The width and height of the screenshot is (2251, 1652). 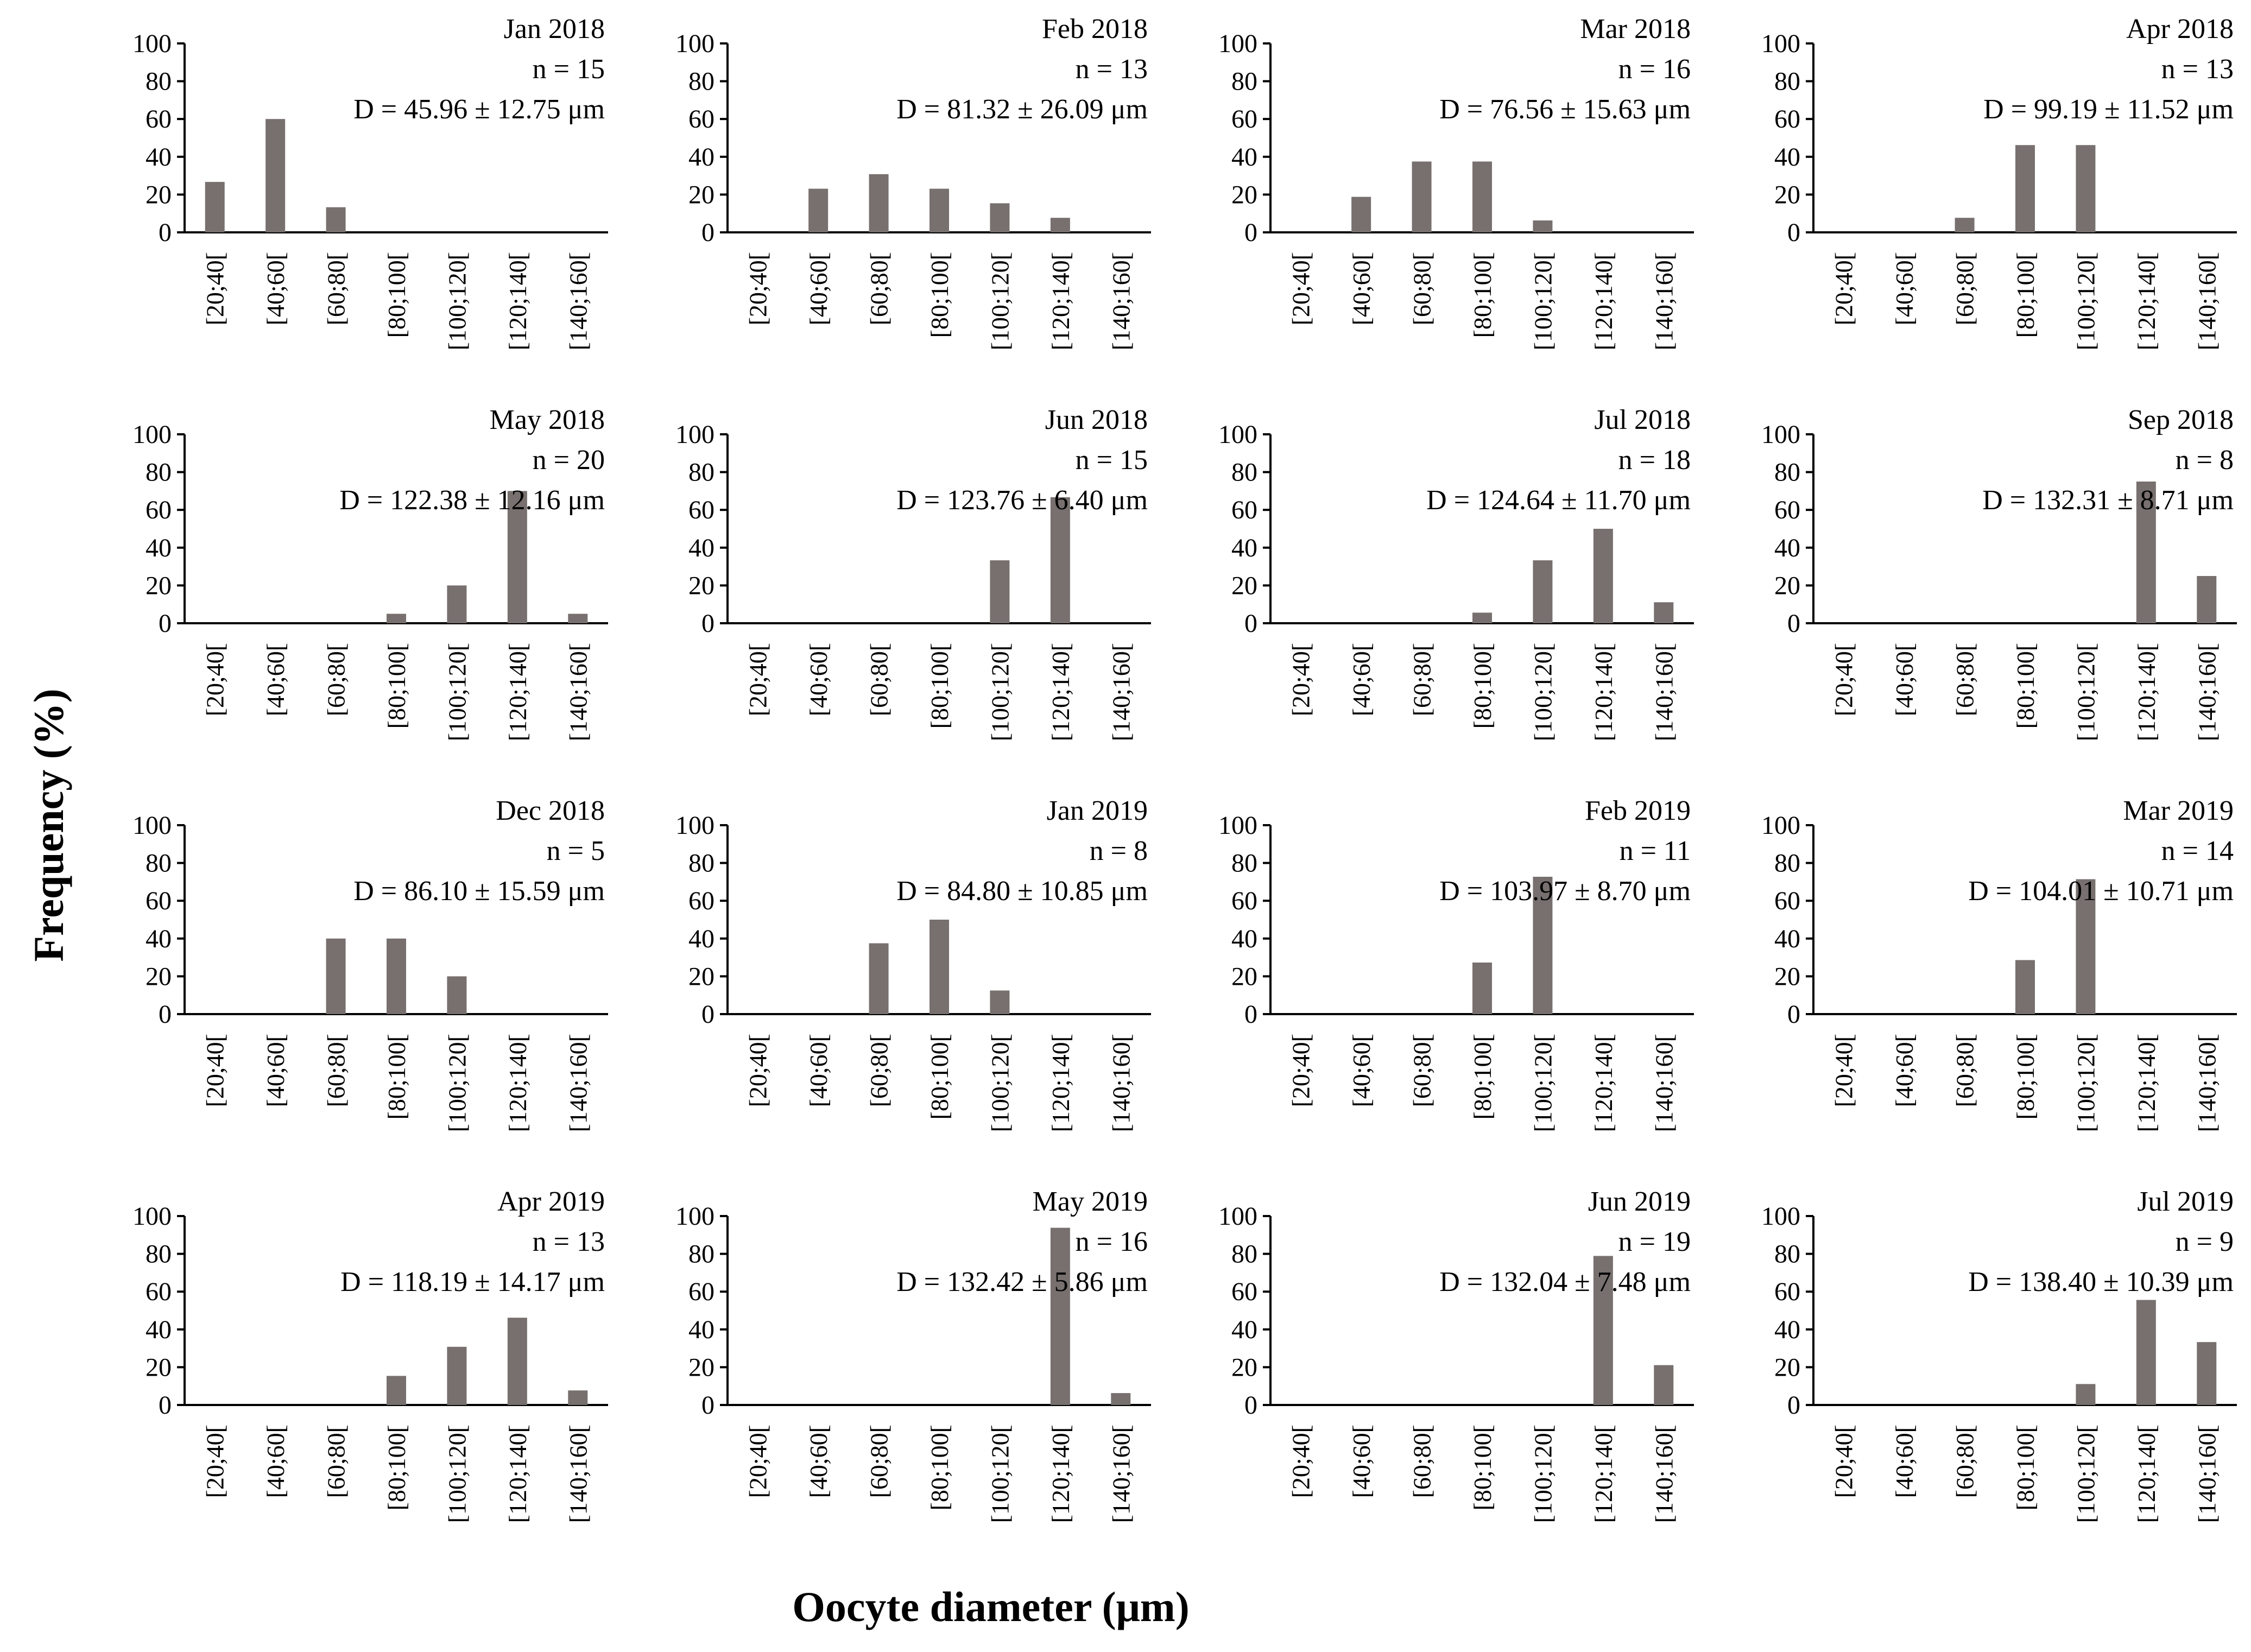 I want to click on sample-size-label: n = 16, so click(x=1112, y=1241).